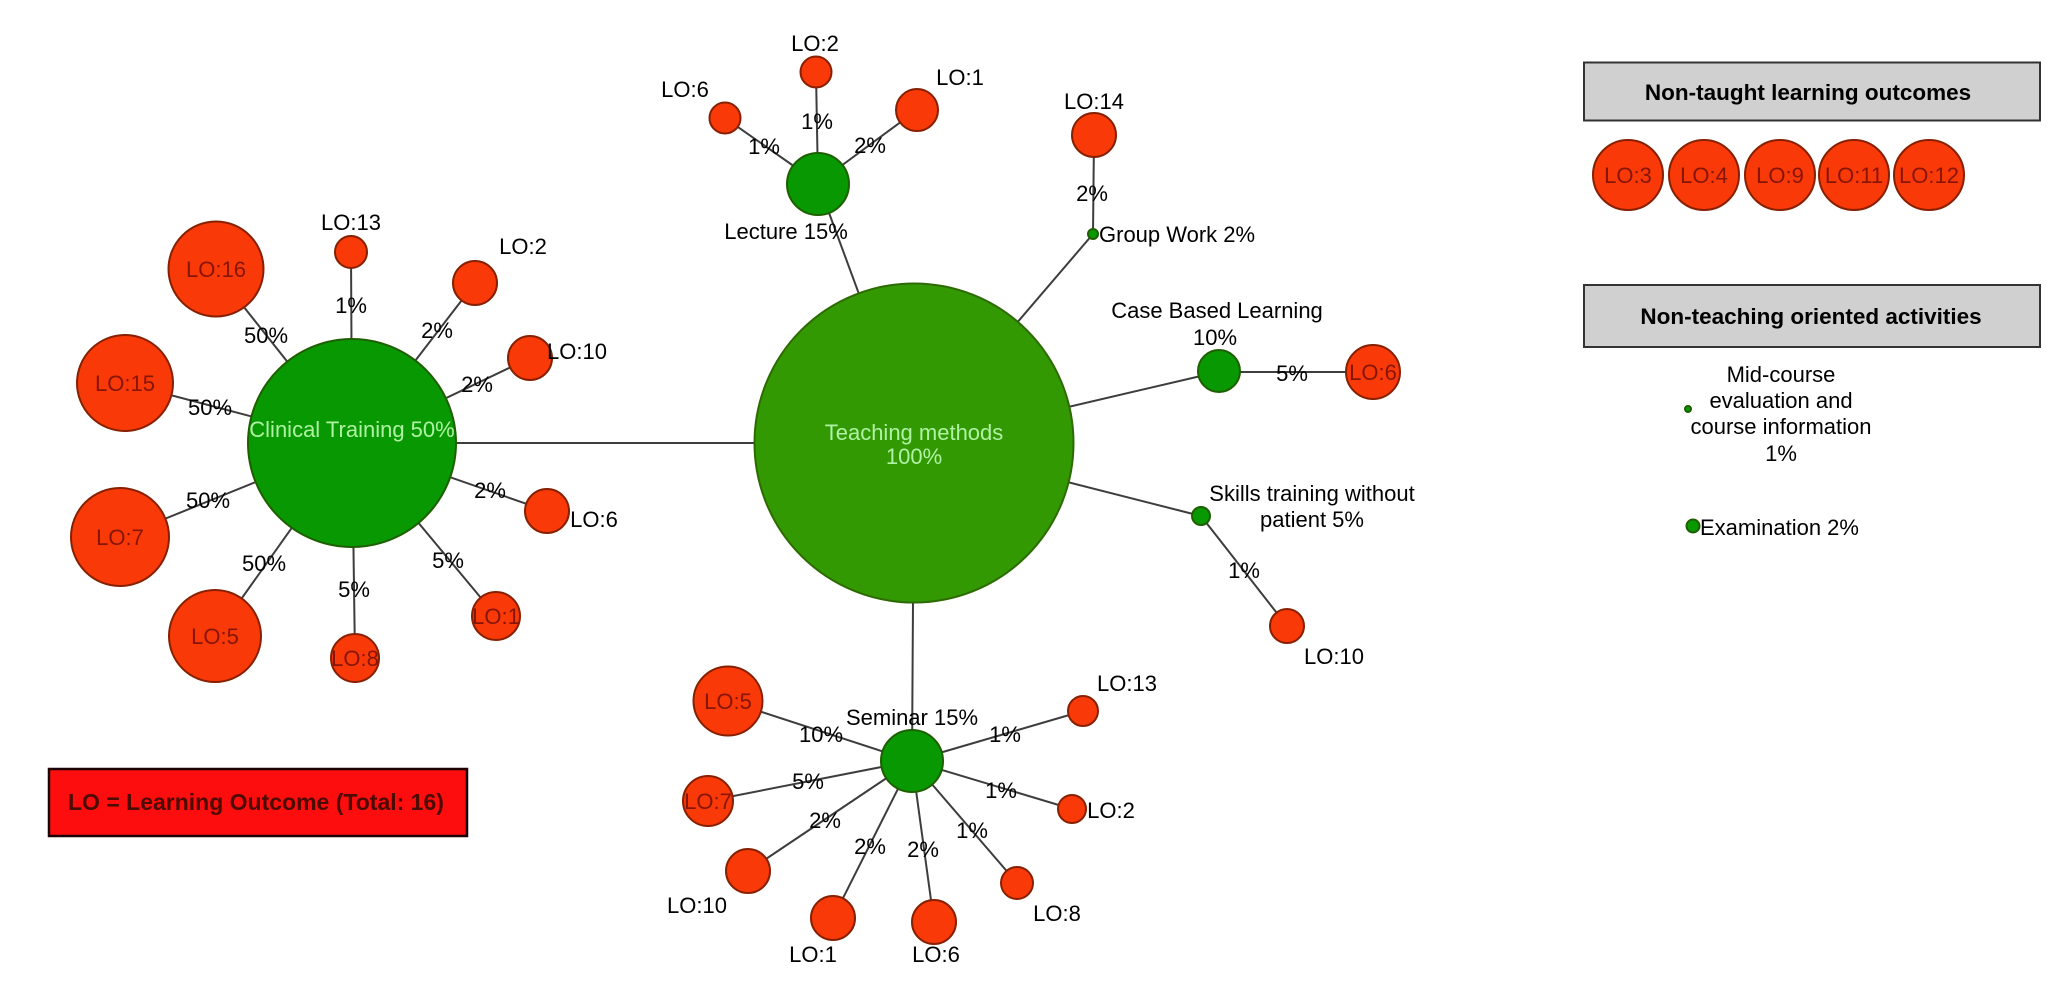  Describe the element at coordinates (1094, 101) in the screenshot. I see `svg-text: LO:14` at that location.